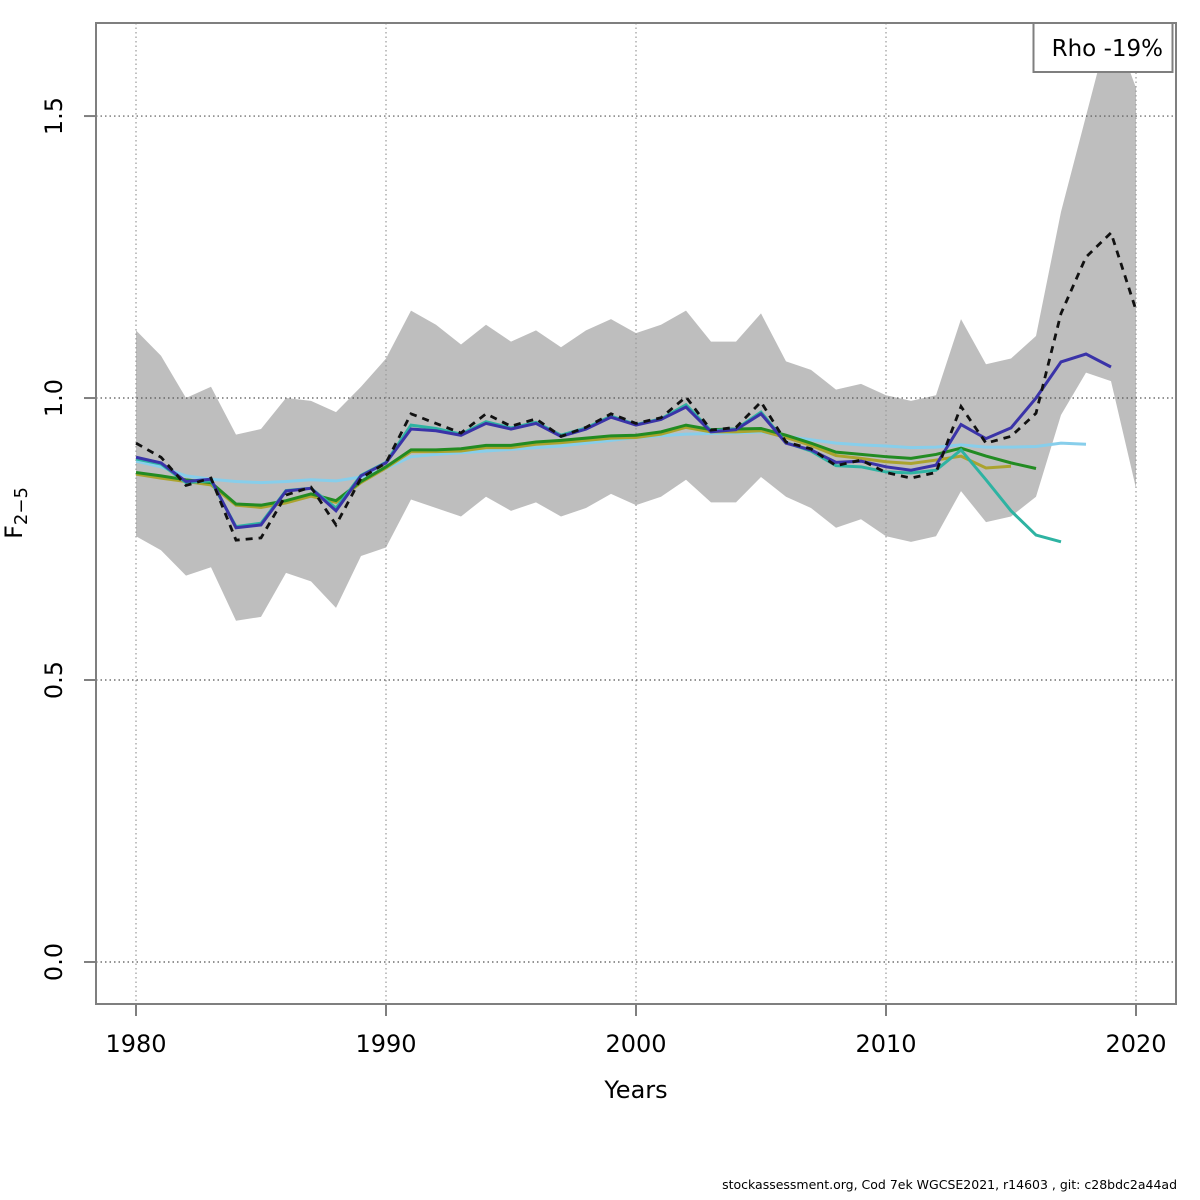  I want to click on y-tick-label: 0.0, so click(54, 962).